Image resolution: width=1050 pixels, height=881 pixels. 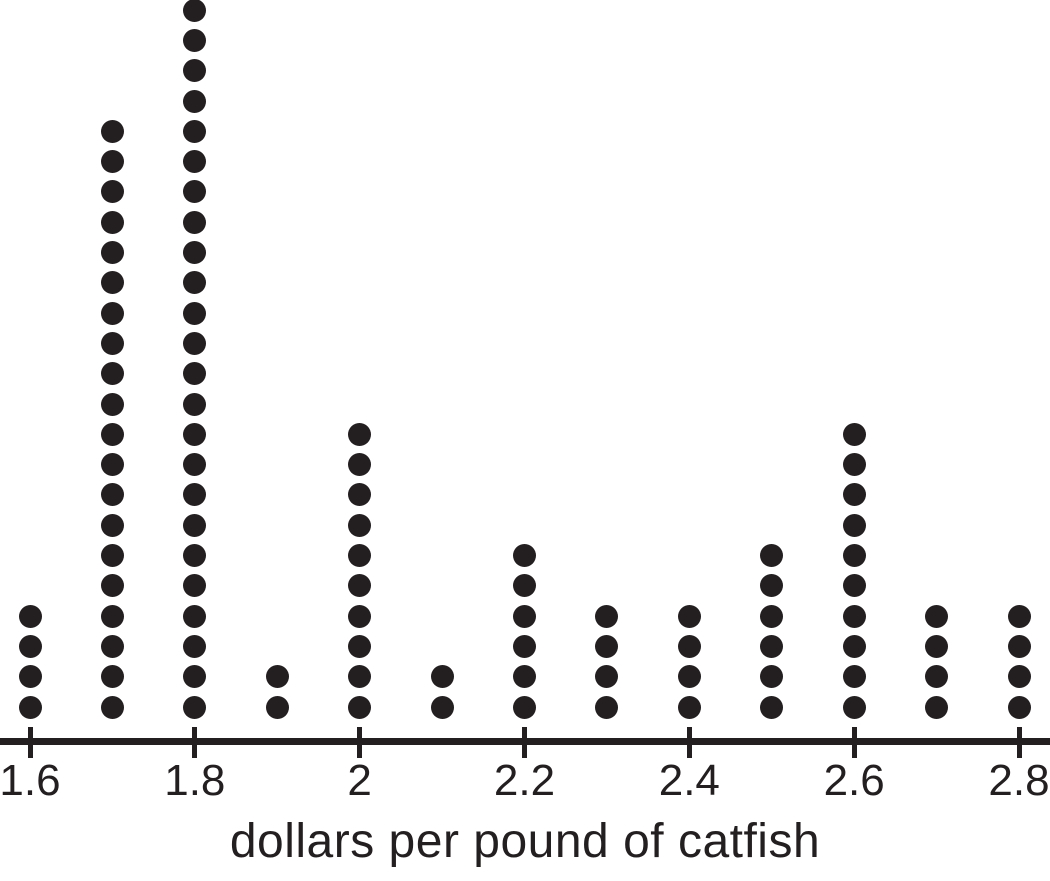 What do you see at coordinates (854, 780) in the screenshot?
I see `x-tick-label: 2.6` at bounding box center [854, 780].